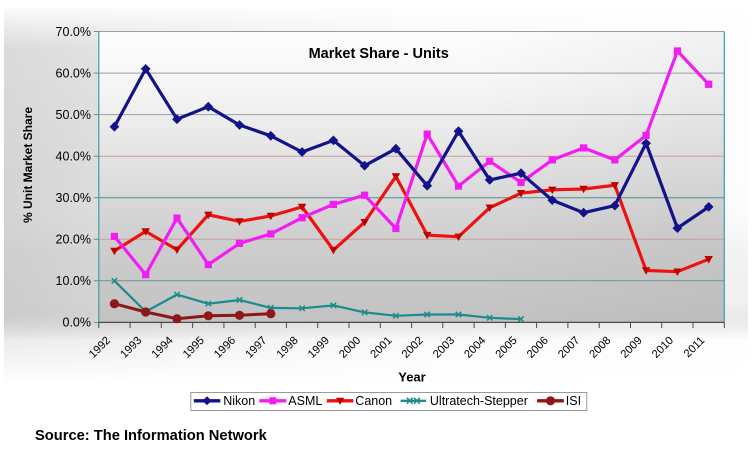 This screenshot has height=452, width=752. Describe the element at coordinates (239, 401) in the screenshot. I see `svg-text: Nikon` at that location.